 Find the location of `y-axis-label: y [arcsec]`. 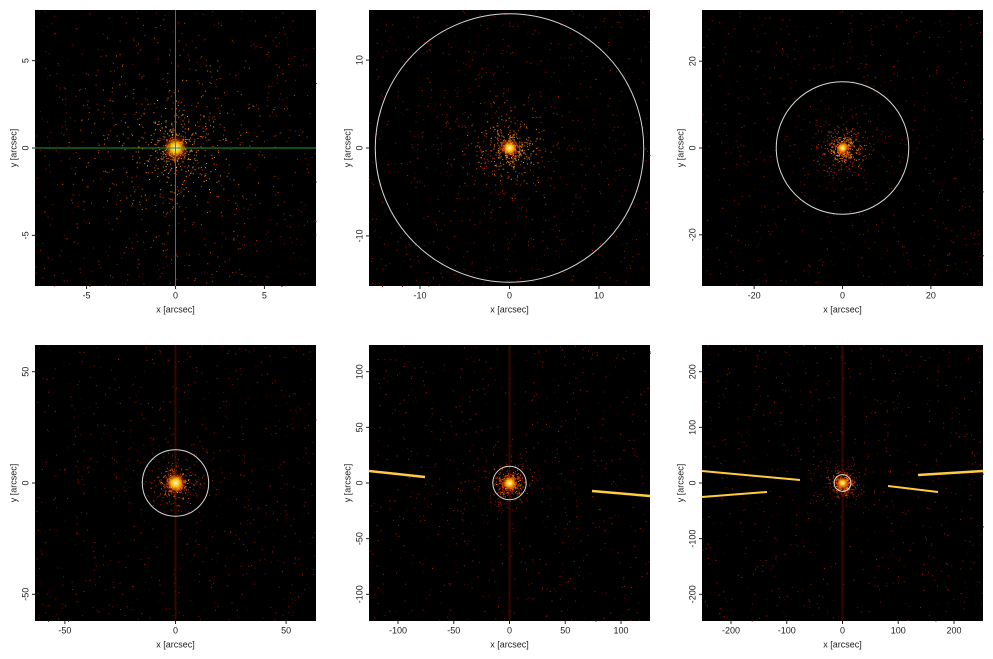

y-axis-label: y [arcsec] is located at coordinates (680, 148).